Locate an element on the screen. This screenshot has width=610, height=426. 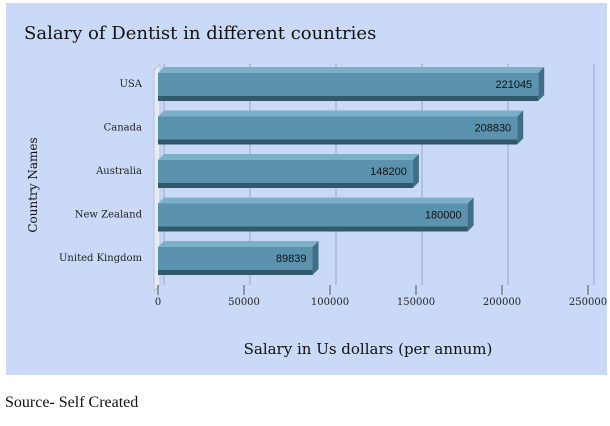
data-label: 89839 is located at coordinates (291, 259).